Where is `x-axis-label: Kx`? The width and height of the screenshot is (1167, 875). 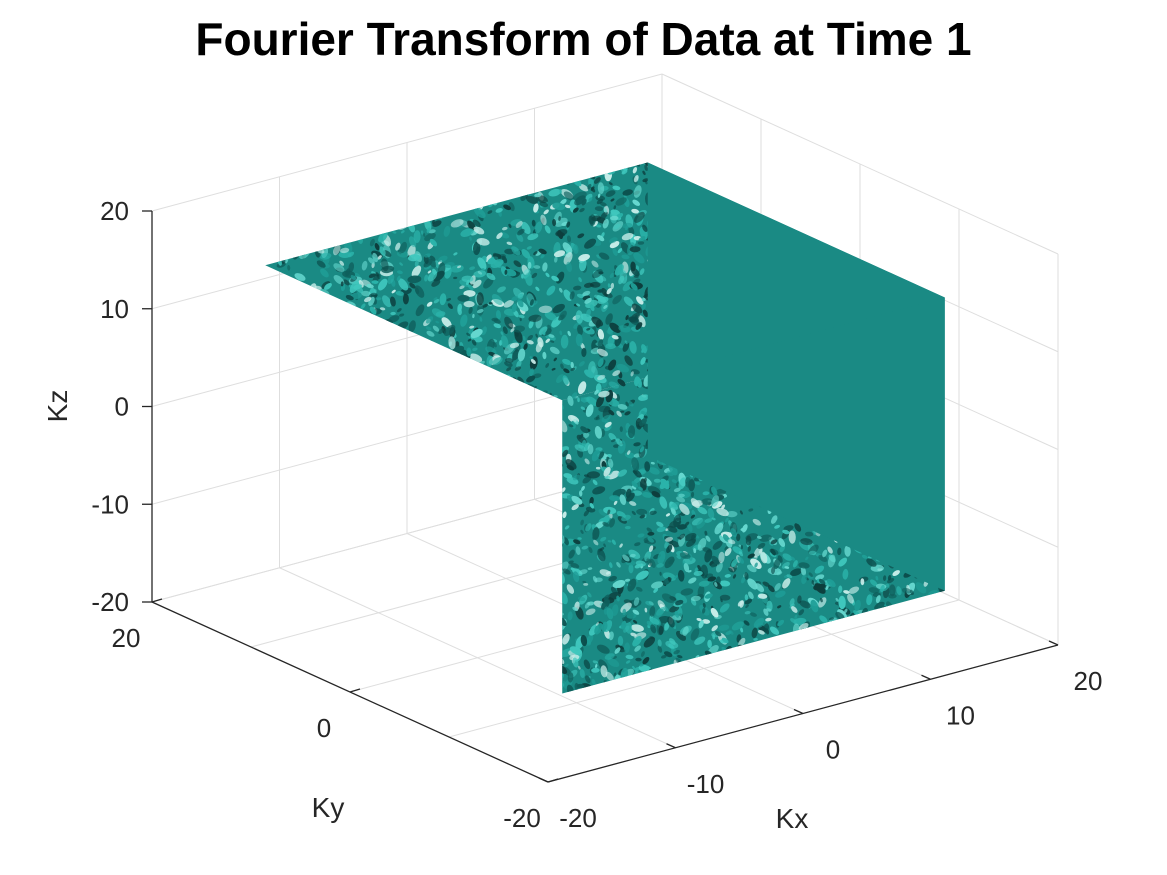 x-axis-label: Kx is located at coordinates (792, 818).